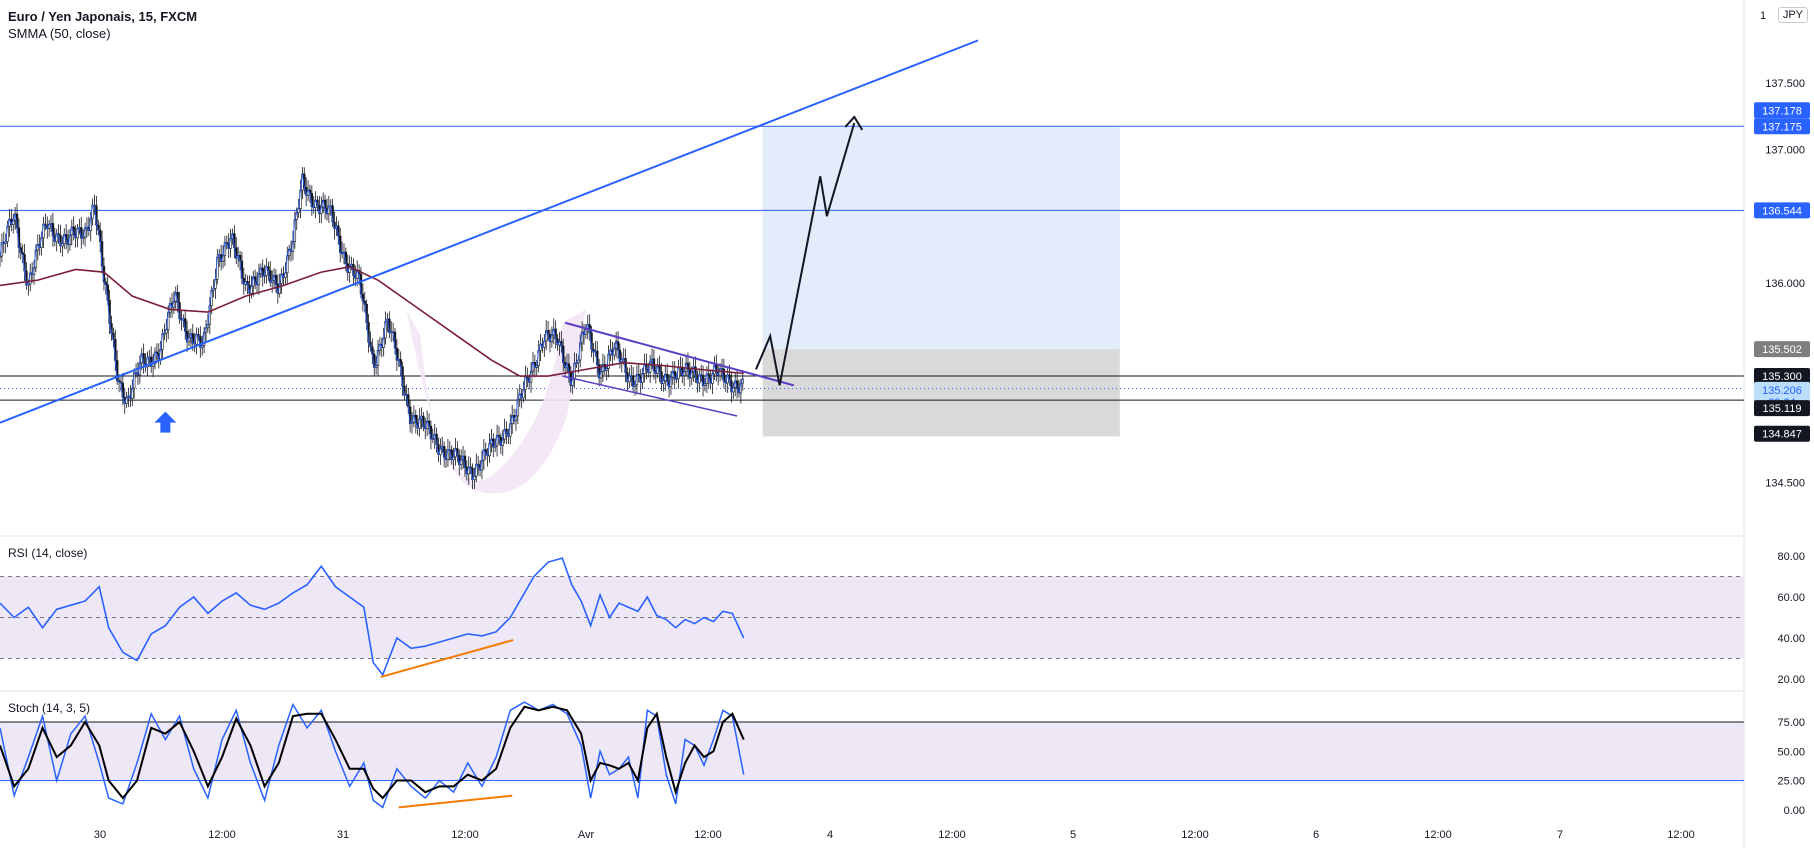 The image size is (1814, 848). Describe the element at coordinates (679, 354) in the screenshot. I see `channel-upper-line` at that location.